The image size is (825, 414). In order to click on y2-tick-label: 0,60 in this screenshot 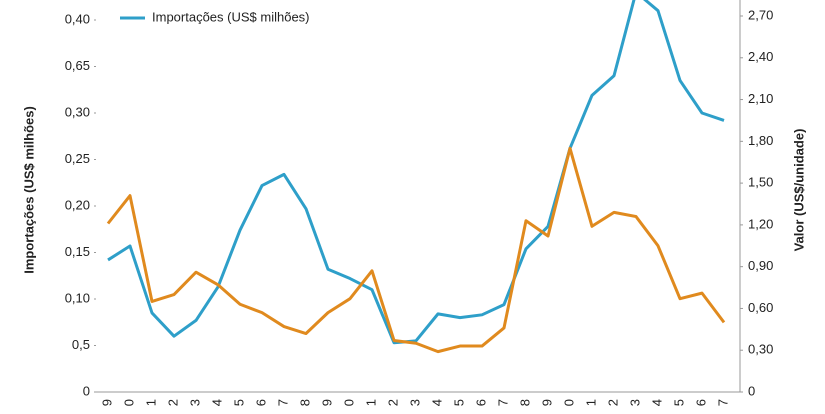, I will do `click(760, 307)`.